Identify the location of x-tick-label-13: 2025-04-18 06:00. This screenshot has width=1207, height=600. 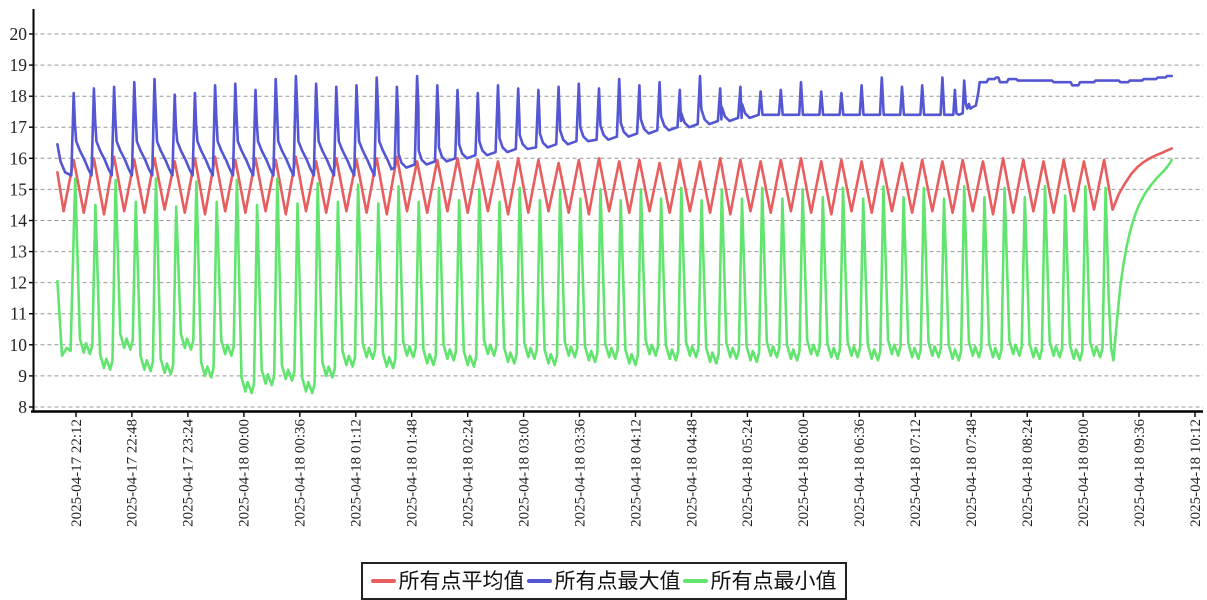
(804, 473).